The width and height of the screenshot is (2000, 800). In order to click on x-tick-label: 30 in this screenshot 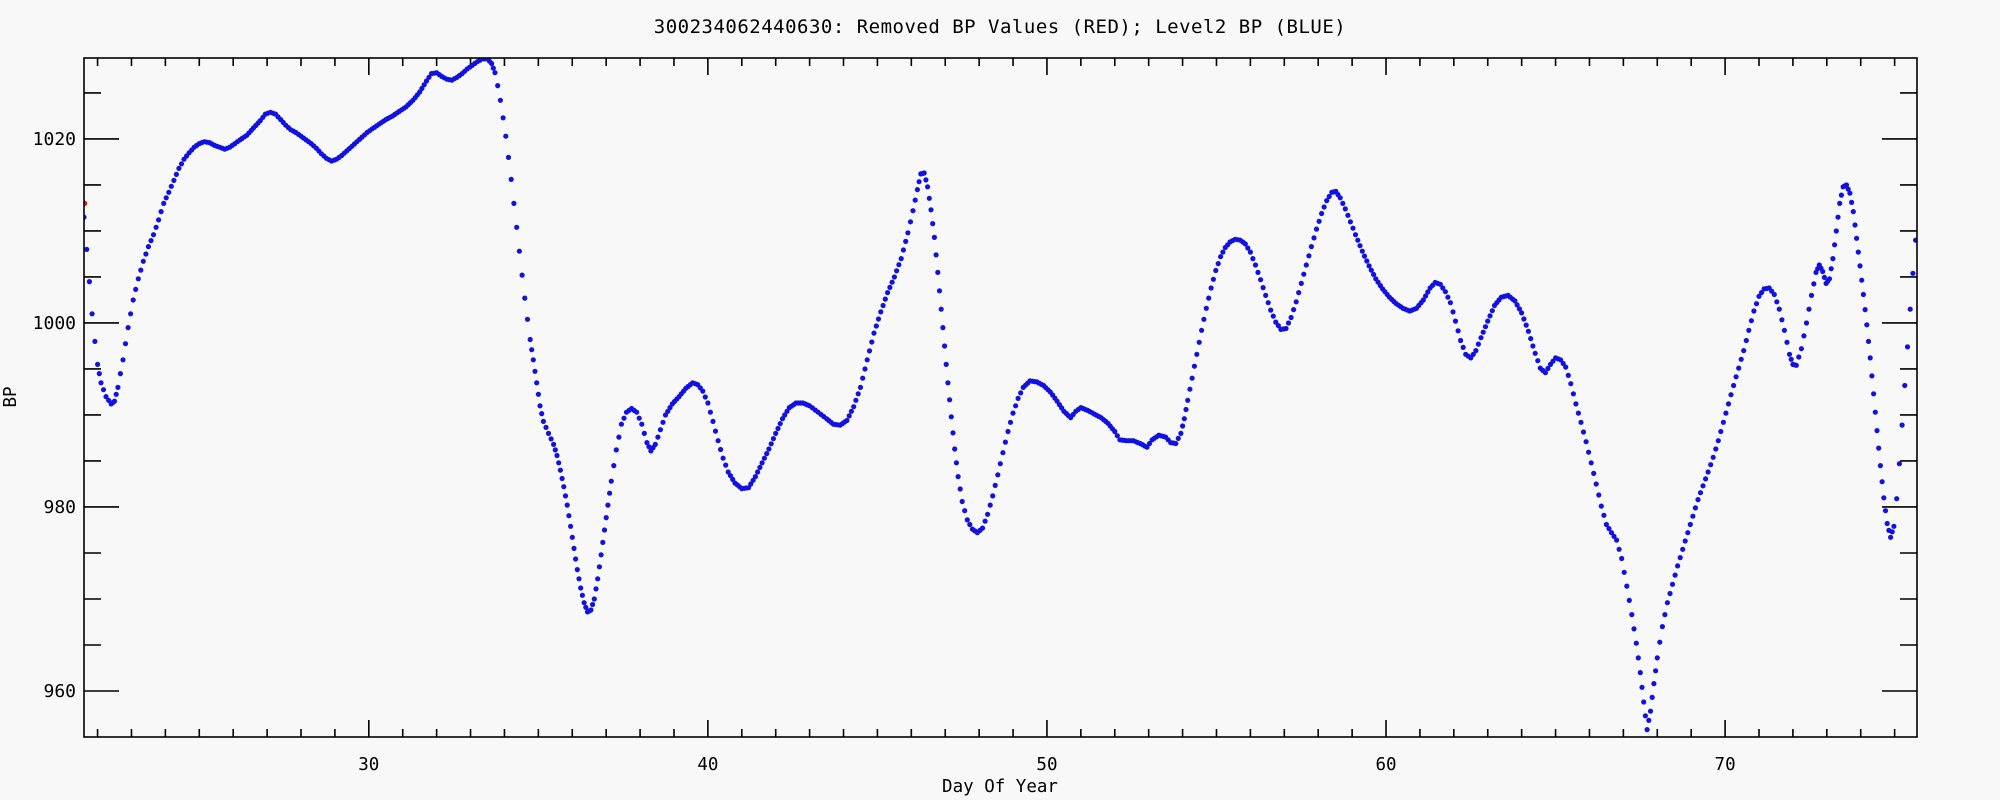, I will do `click(368, 765)`.